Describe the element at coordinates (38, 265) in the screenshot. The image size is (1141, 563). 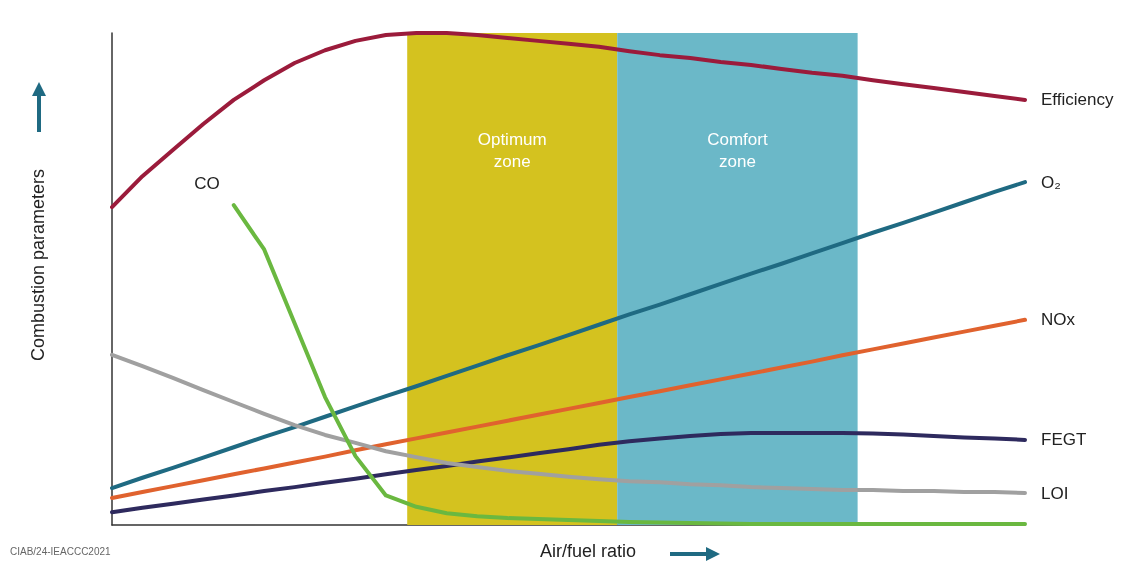
I see `y-axis-title: Combustion parameters` at that location.